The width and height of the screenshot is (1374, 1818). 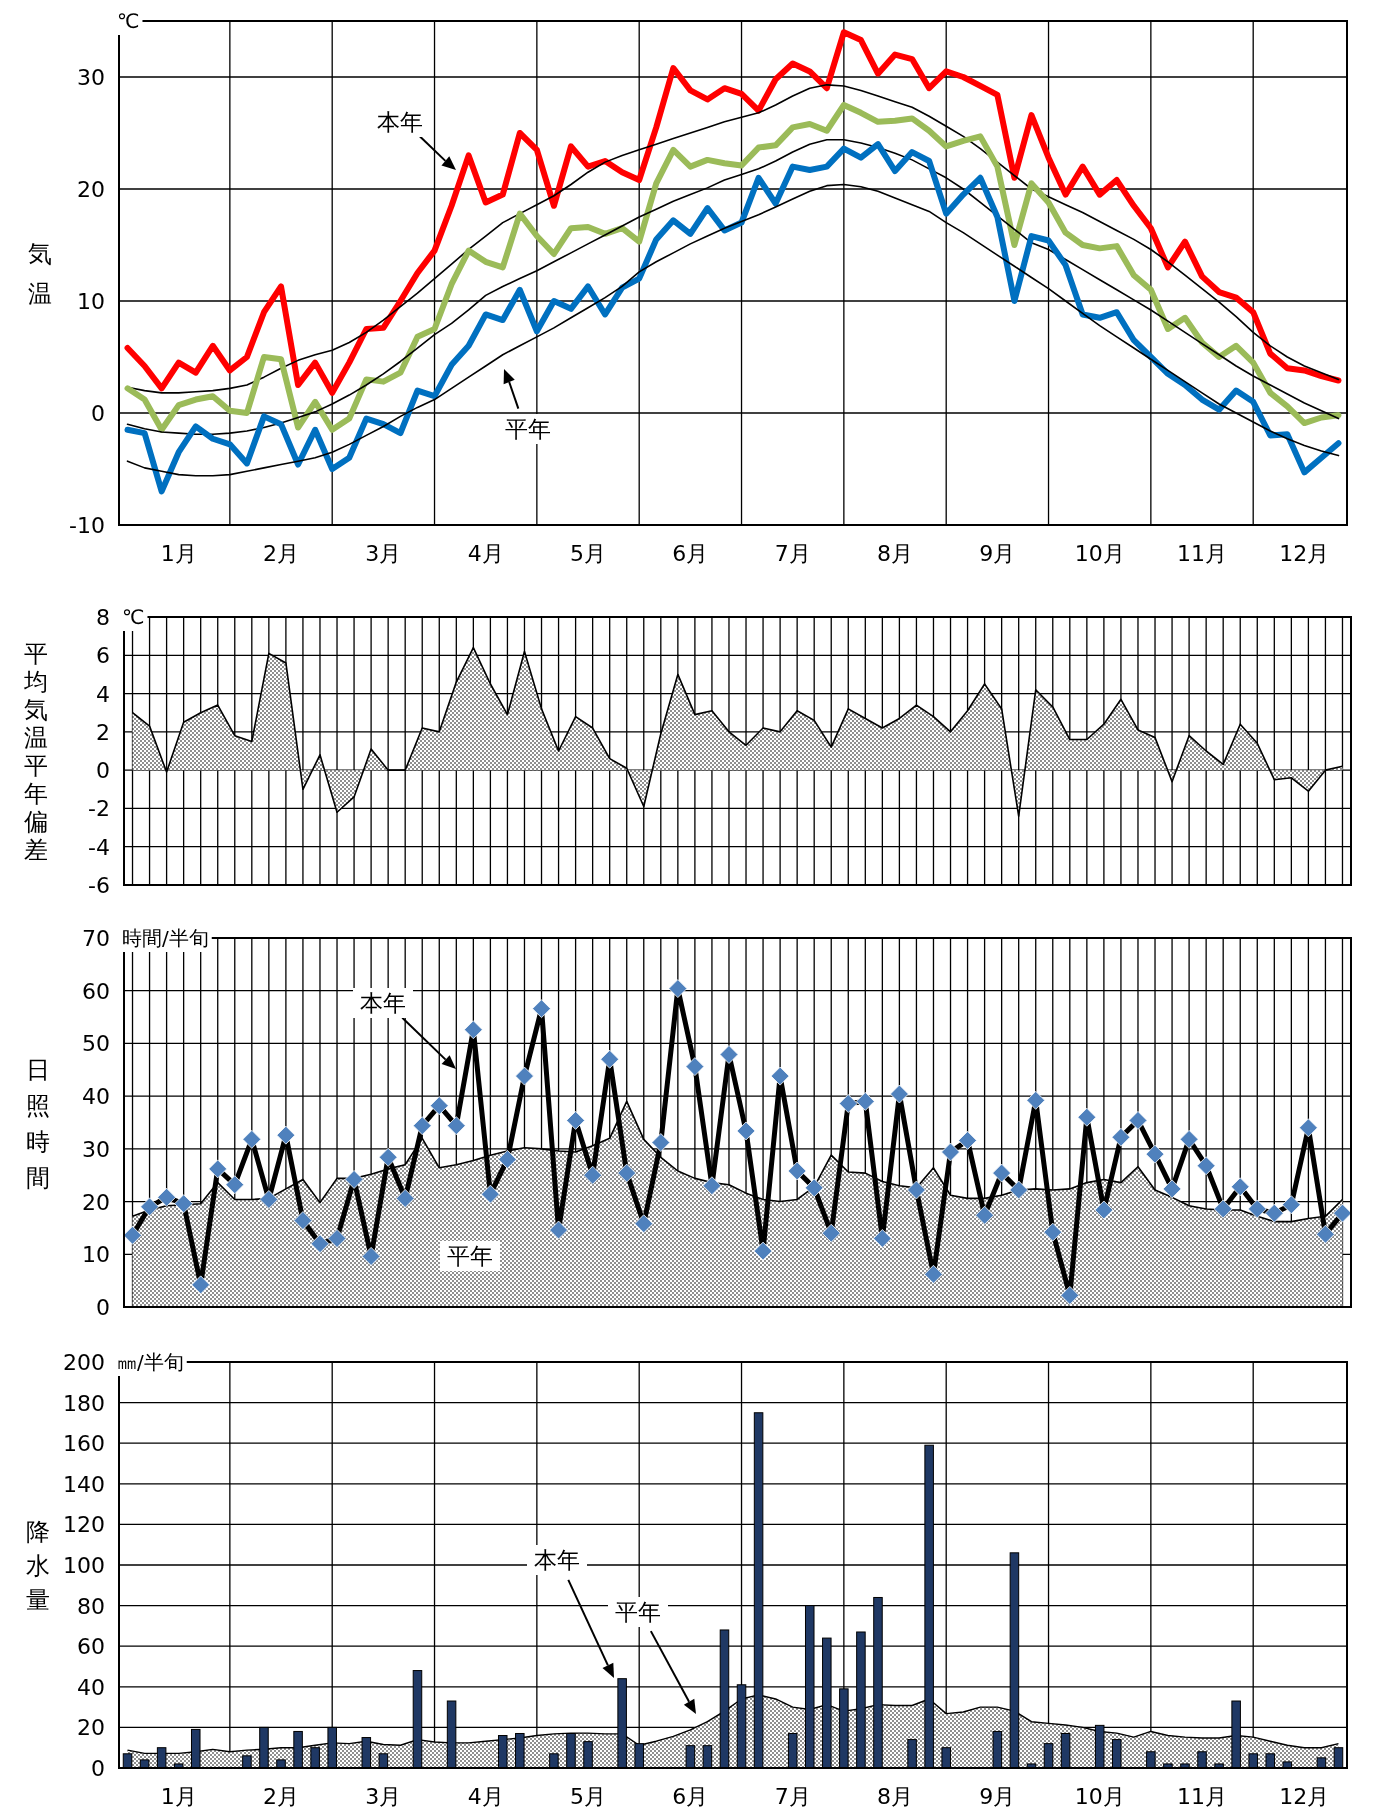 I want to click on y-axis-title: 気温, so click(x=40, y=274).